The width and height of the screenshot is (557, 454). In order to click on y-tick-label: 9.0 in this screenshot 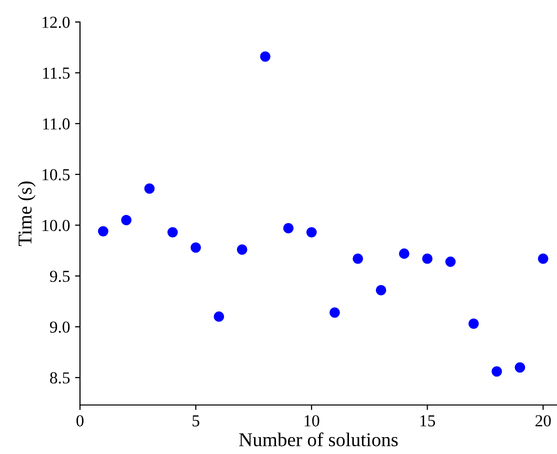, I will do `click(60, 327)`.